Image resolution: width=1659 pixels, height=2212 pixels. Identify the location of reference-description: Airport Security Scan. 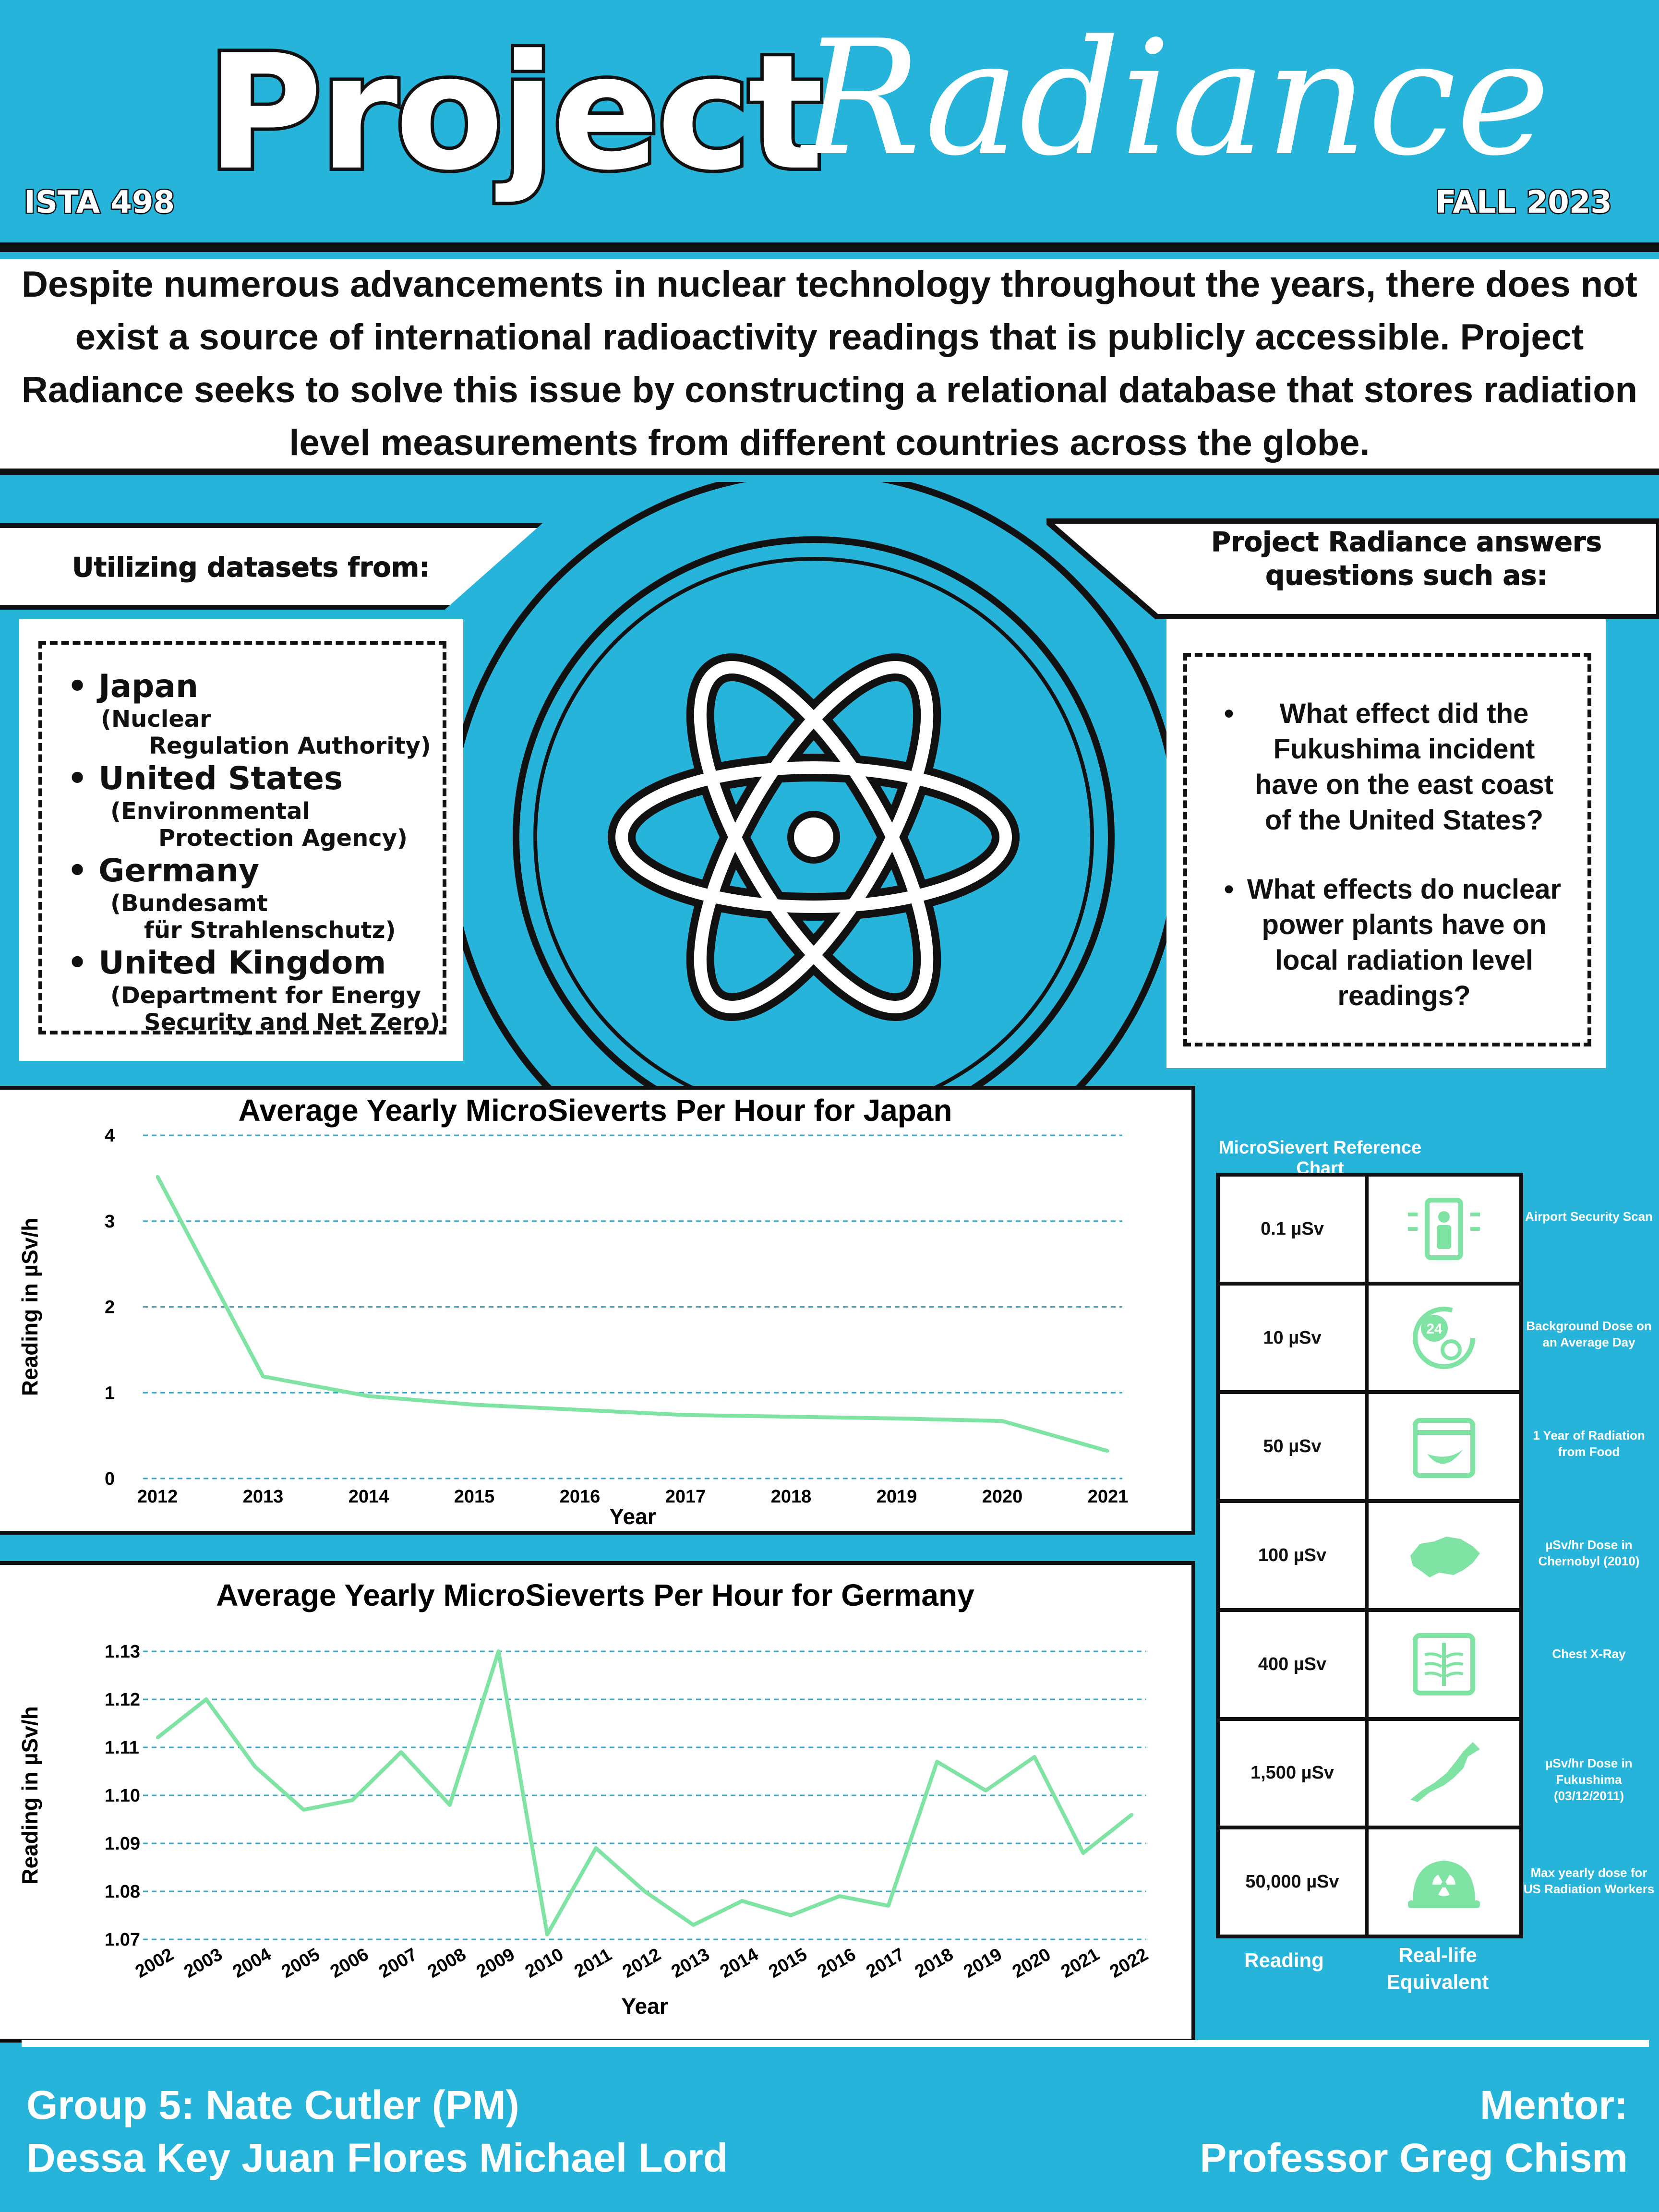
(1589, 1216).